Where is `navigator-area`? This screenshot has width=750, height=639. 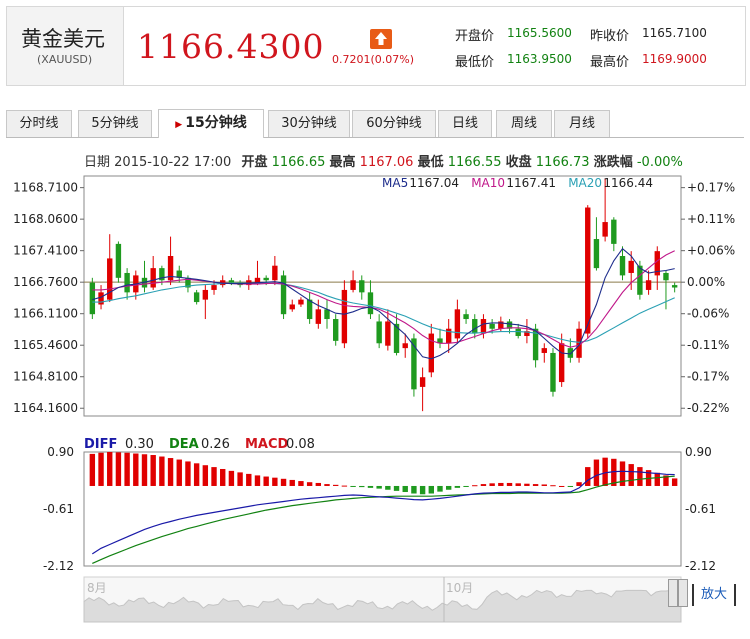 navigator-area is located at coordinates (382, 606).